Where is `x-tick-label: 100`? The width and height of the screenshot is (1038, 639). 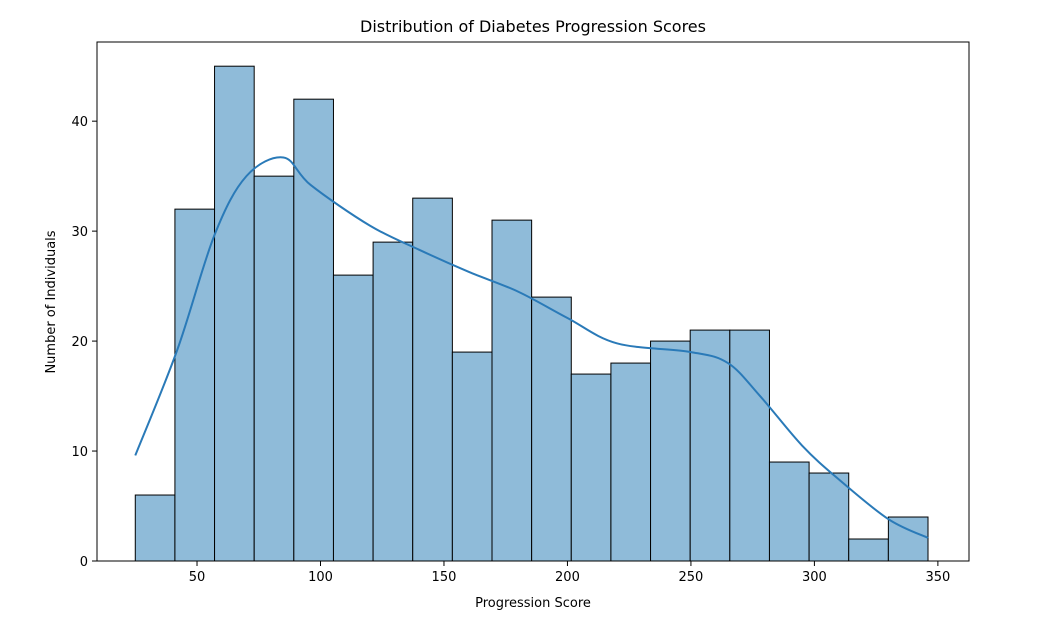 x-tick-label: 100 is located at coordinates (320, 577).